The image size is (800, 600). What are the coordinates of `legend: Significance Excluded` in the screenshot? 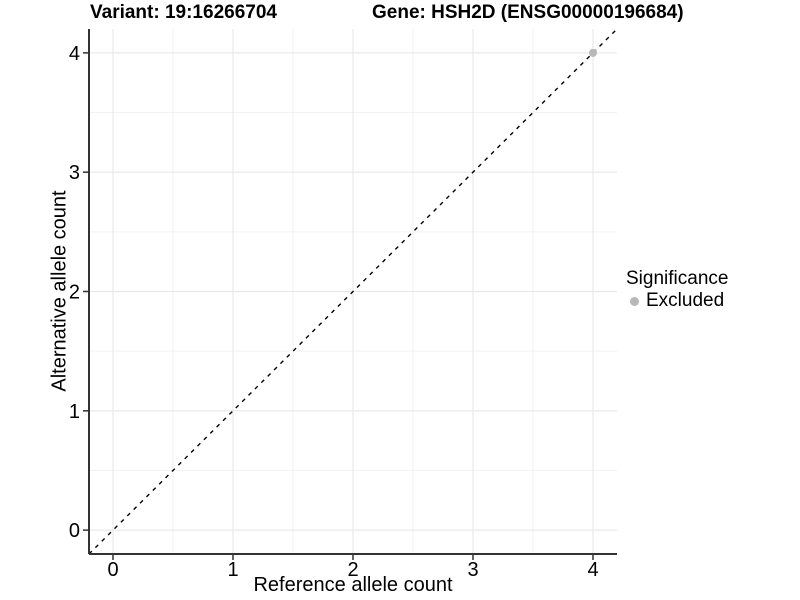 It's located at (711, 290).